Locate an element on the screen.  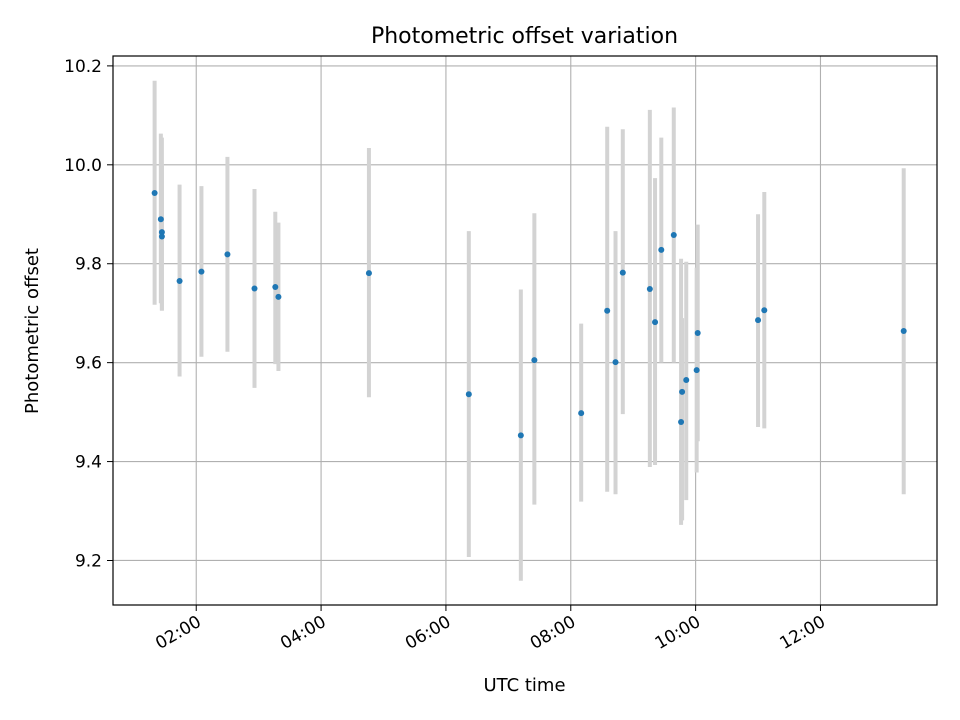
y-tick-label: 9.6 is located at coordinates (88, 364).